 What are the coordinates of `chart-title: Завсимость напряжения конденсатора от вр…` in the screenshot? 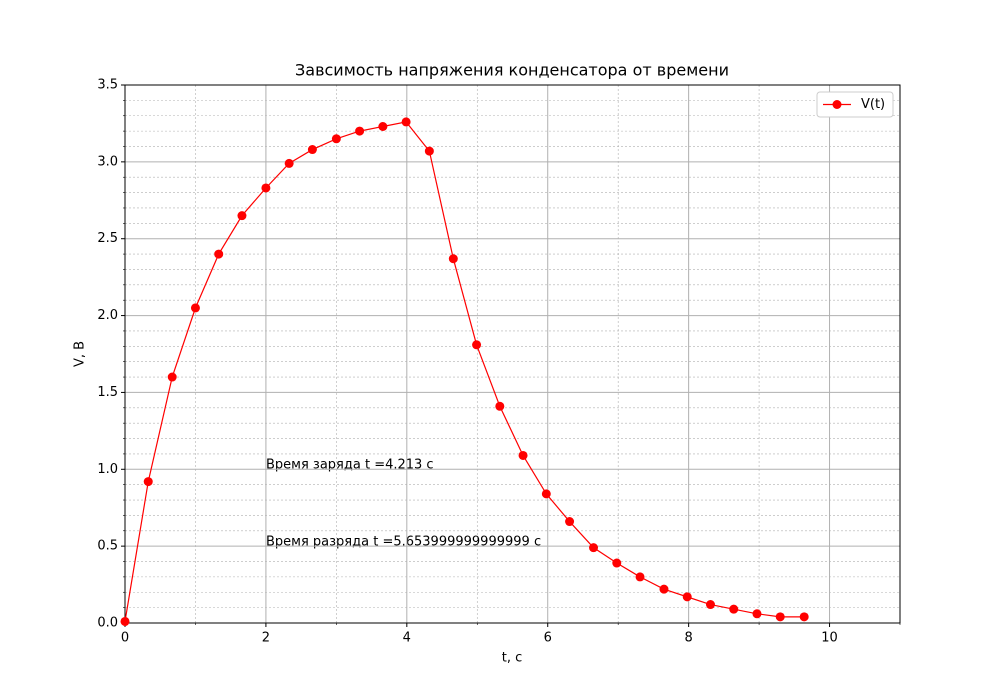 It's located at (512, 70).